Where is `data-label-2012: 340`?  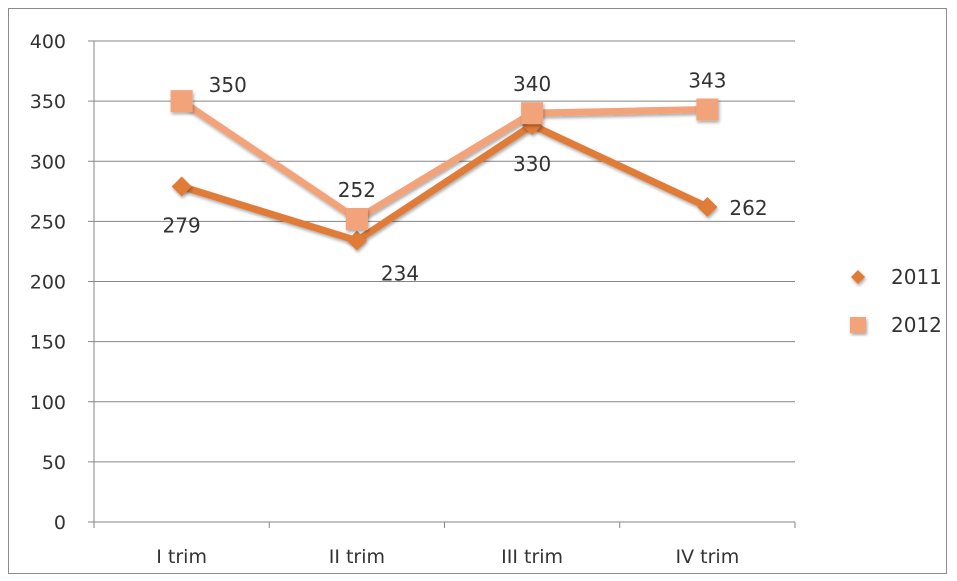
data-label-2012: 340 is located at coordinates (532, 84).